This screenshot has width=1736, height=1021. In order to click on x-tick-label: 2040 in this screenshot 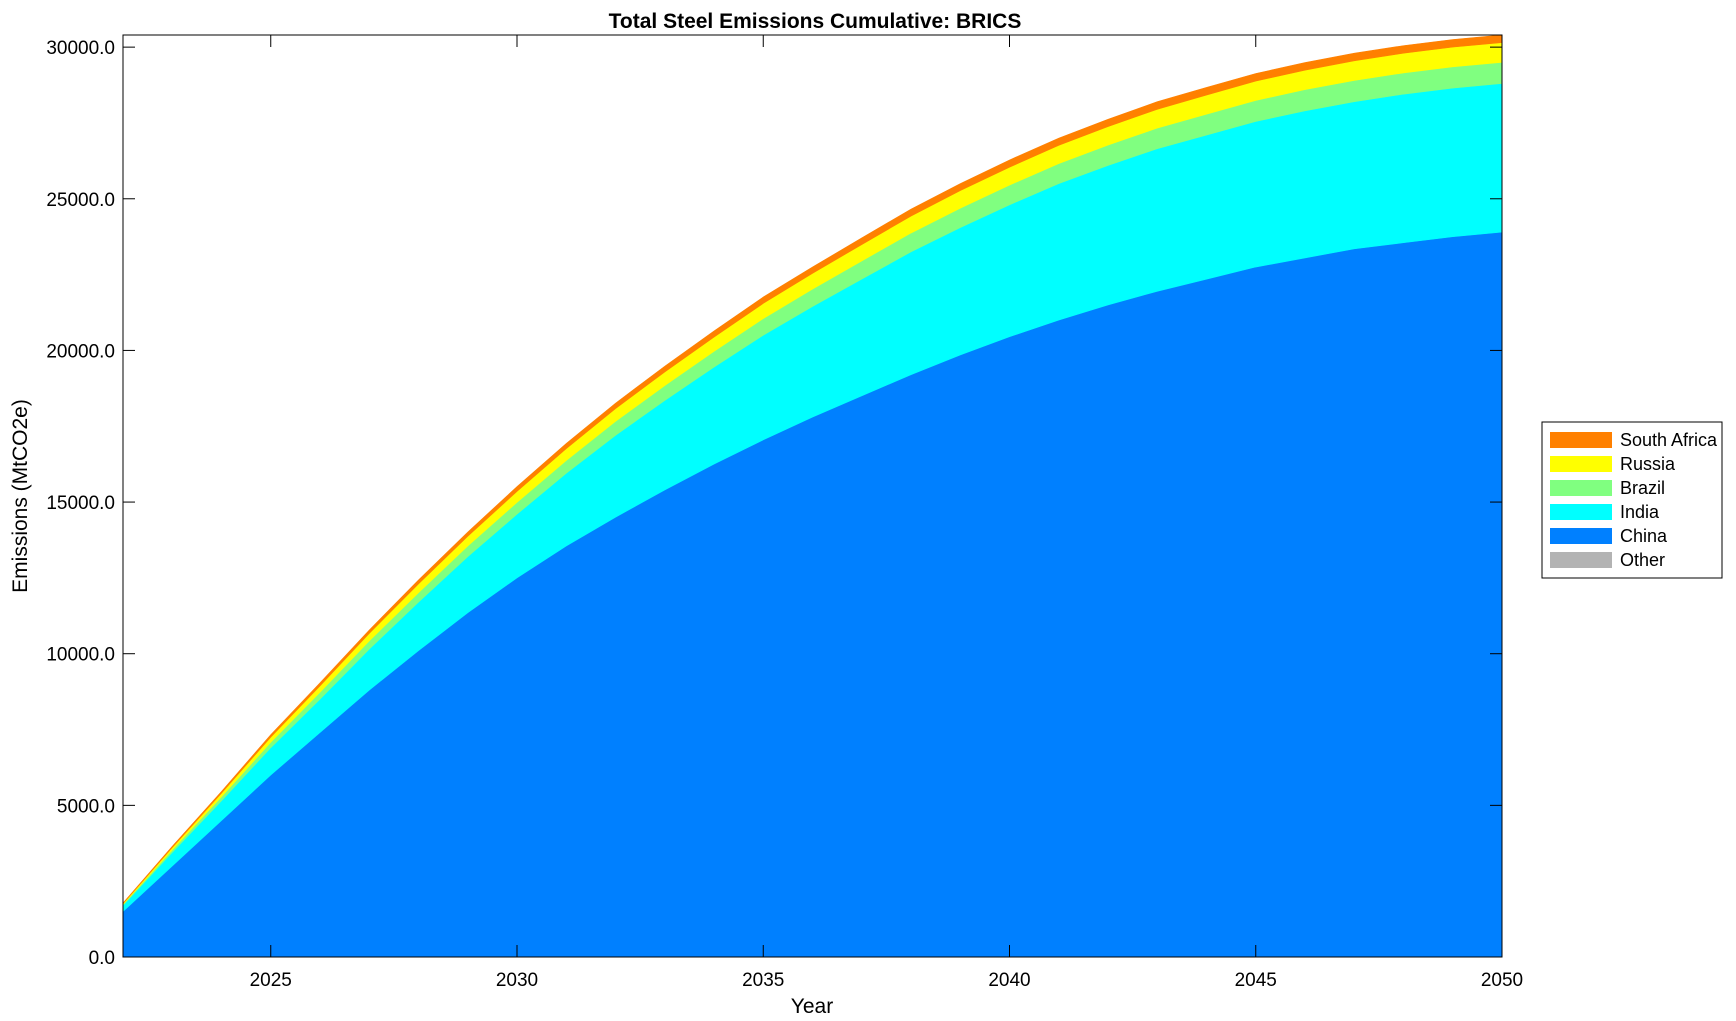, I will do `click(1009, 980)`.